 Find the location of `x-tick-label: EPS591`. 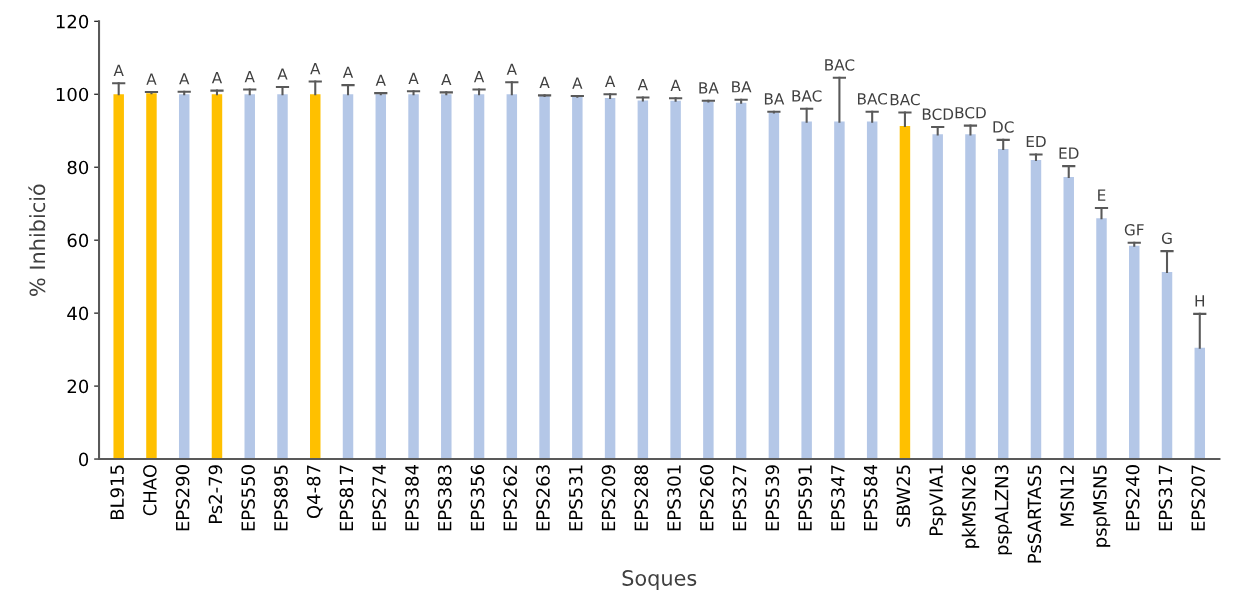

x-tick-label: EPS591 is located at coordinates (805, 498).